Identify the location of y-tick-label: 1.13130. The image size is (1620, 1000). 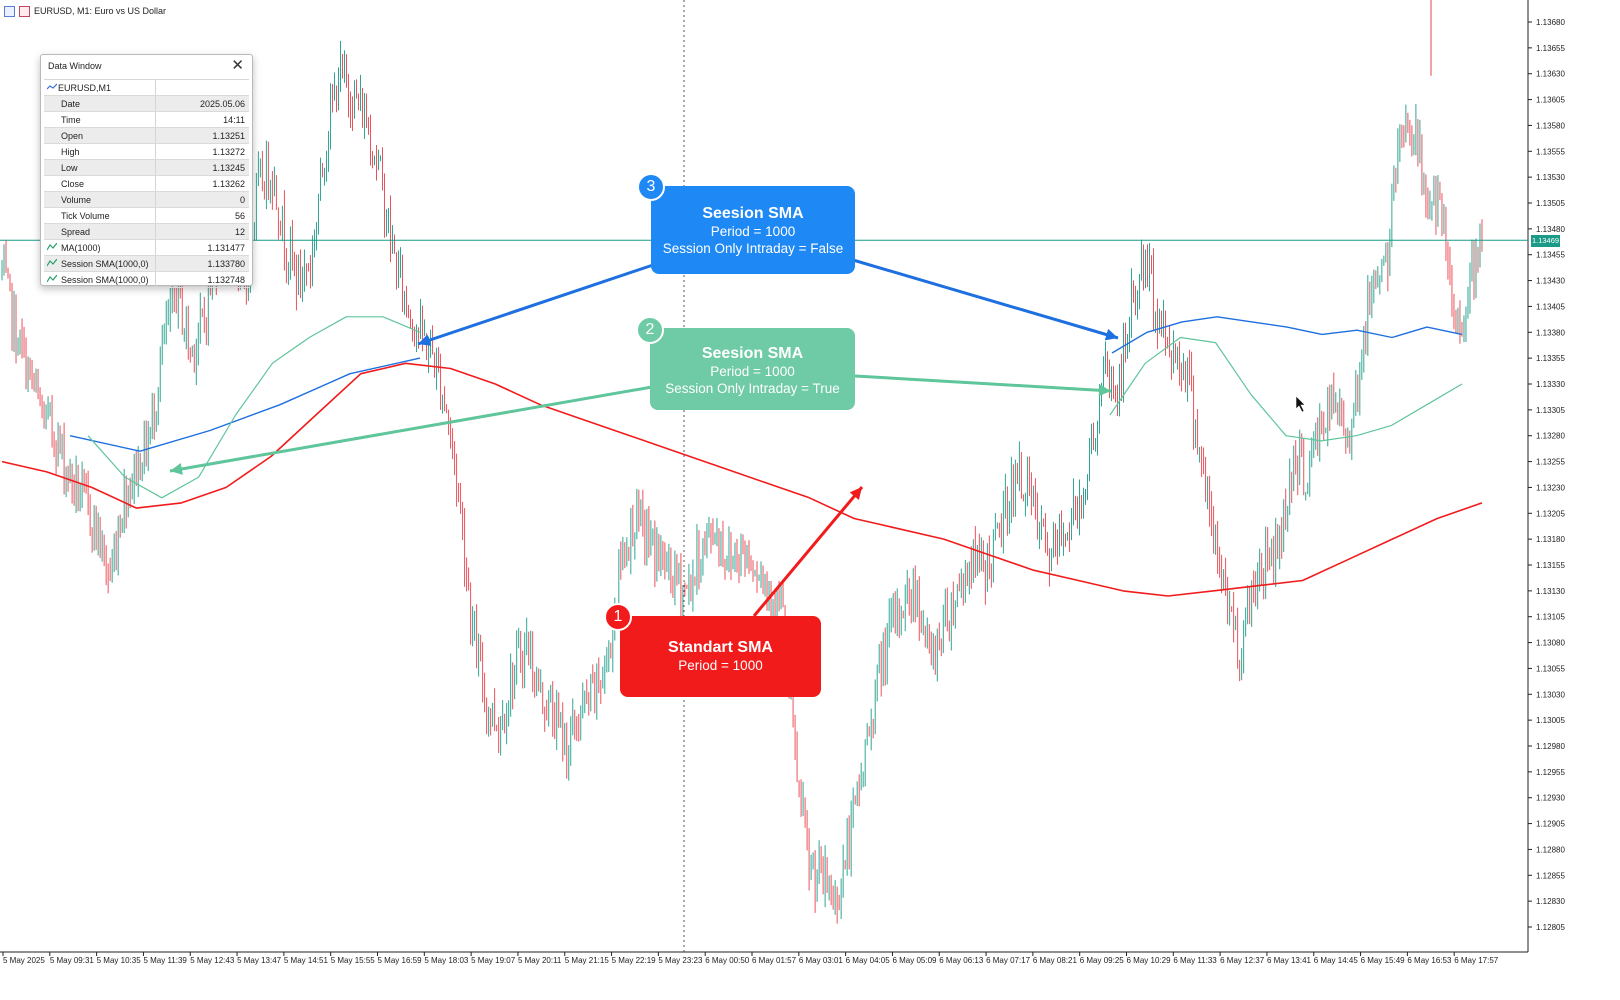
(1550, 591).